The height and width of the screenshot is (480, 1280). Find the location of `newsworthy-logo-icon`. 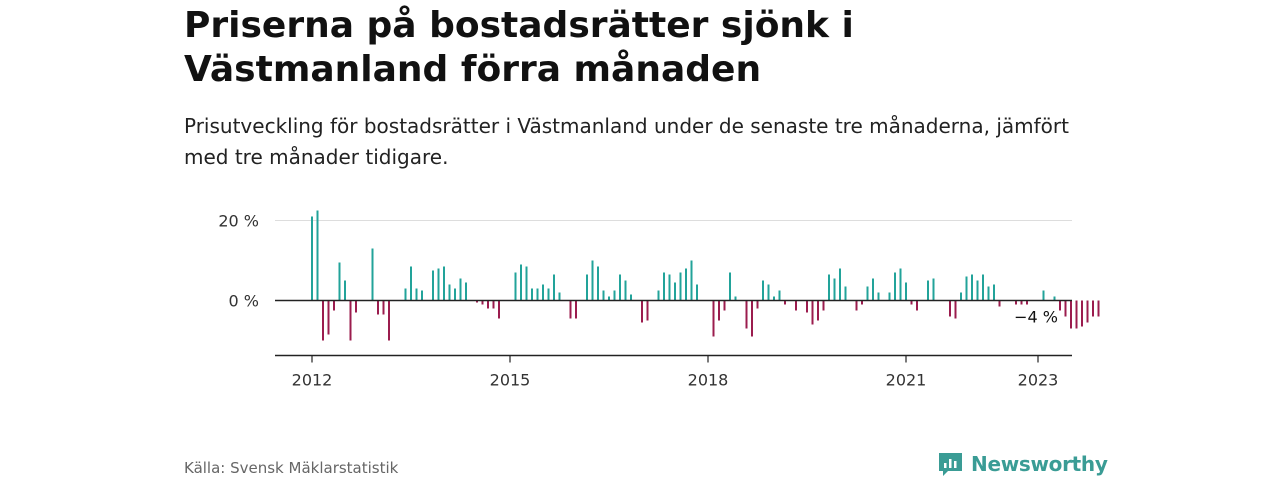

newsworthy-logo-icon is located at coordinates (950, 464).